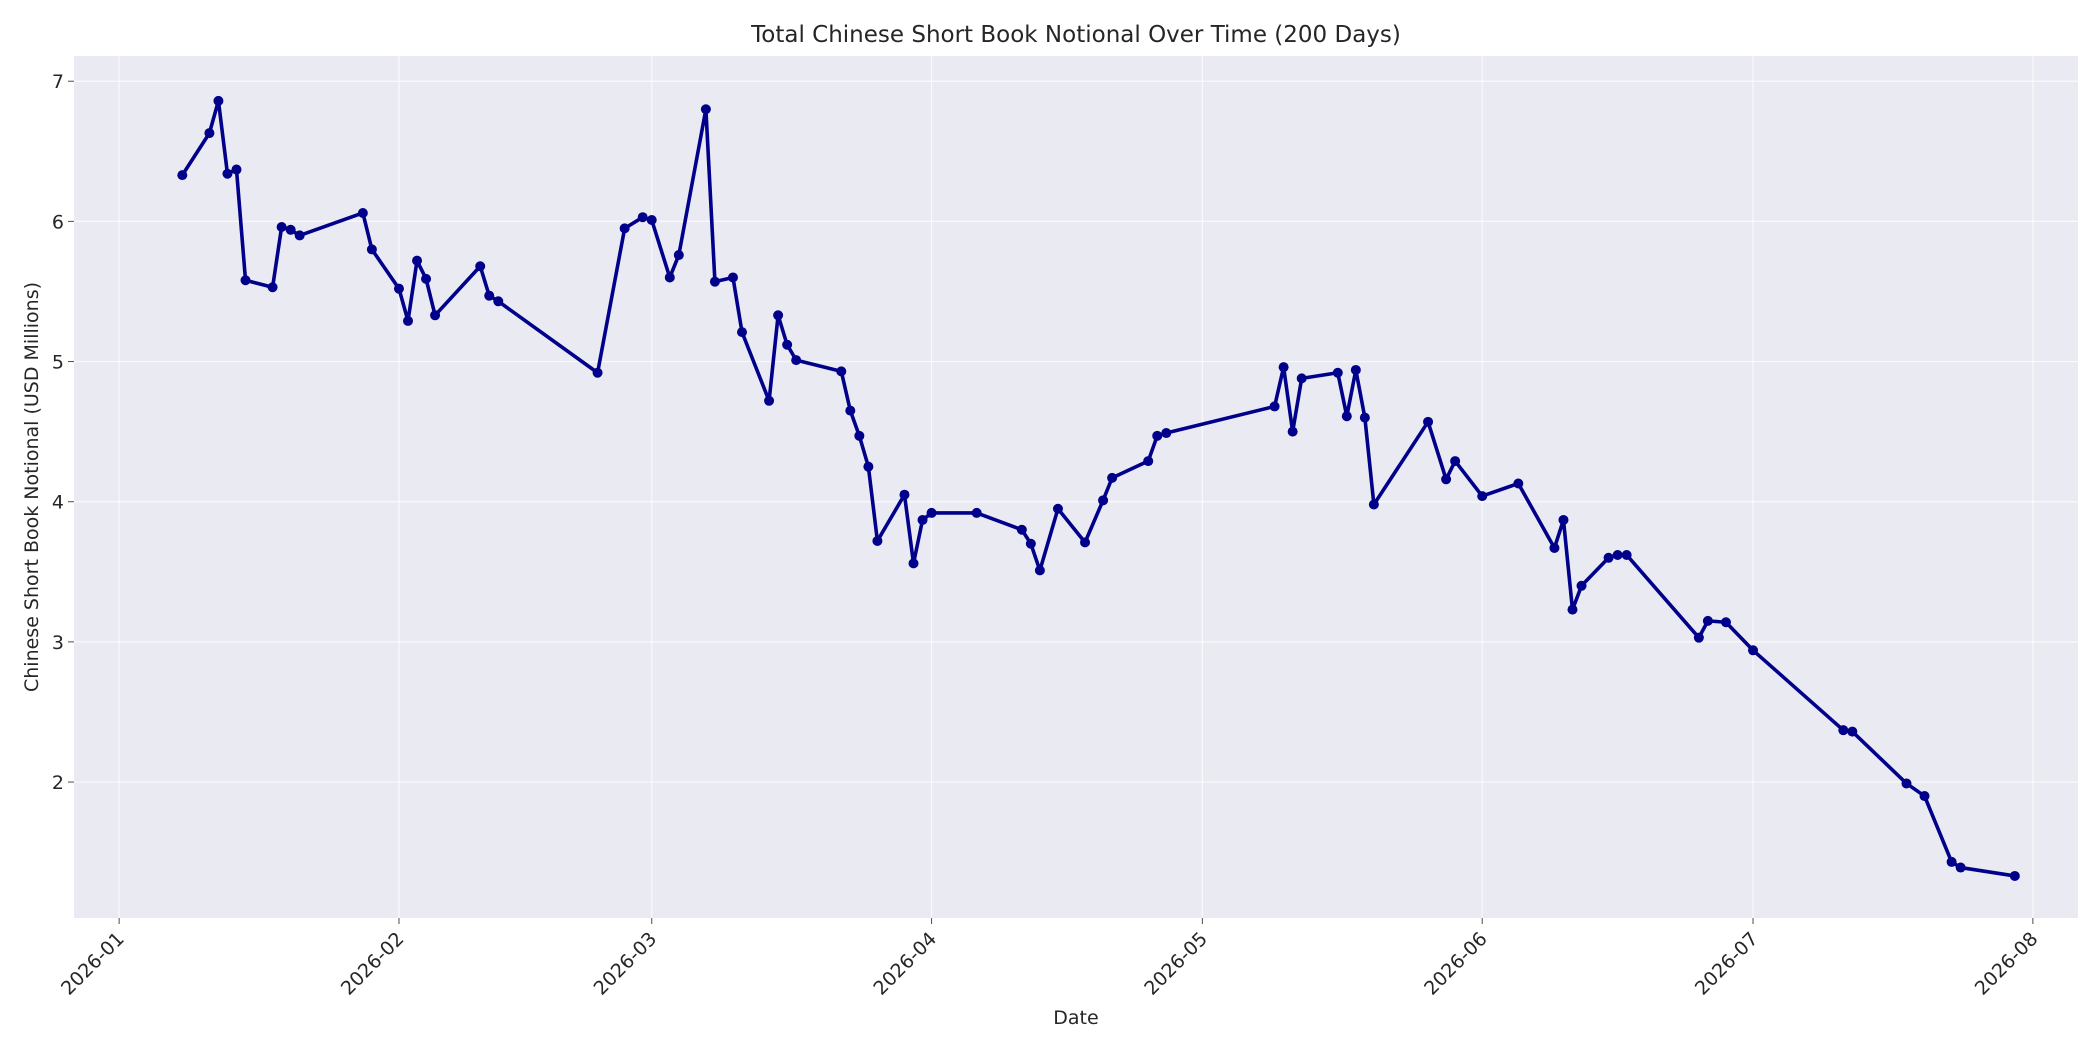 This screenshot has height=1050, width=2100. Describe the element at coordinates (58, 82) in the screenshot. I see `y-tick-label: 7` at that location.